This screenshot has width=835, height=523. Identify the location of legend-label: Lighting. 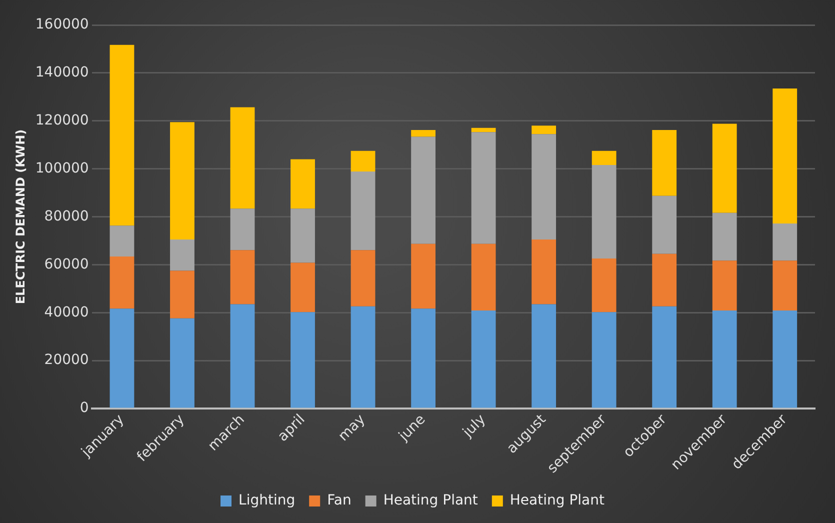
(267, 500).